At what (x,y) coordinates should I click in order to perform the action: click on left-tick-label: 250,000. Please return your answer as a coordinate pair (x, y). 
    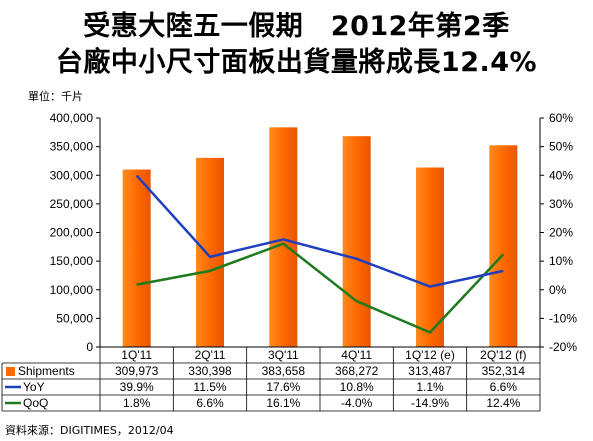
    Looking at the image, I should click on (72, 204).